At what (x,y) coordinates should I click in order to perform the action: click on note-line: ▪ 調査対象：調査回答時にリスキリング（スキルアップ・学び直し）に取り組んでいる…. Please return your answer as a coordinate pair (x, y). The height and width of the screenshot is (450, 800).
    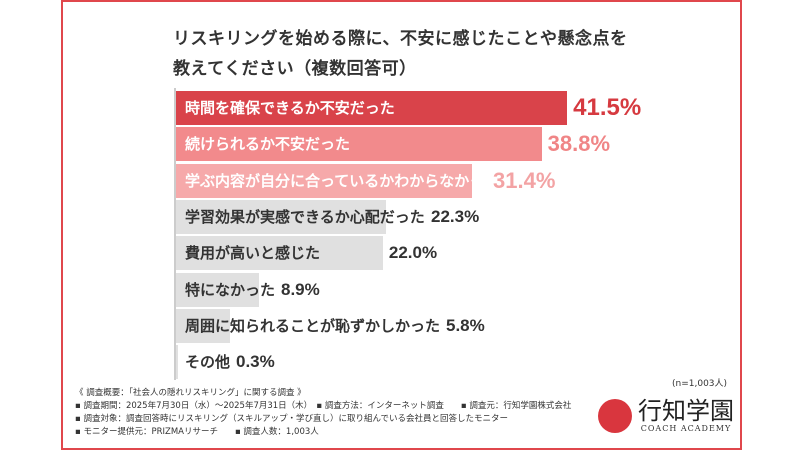
    Looking at the image, I should click on (292, 419).